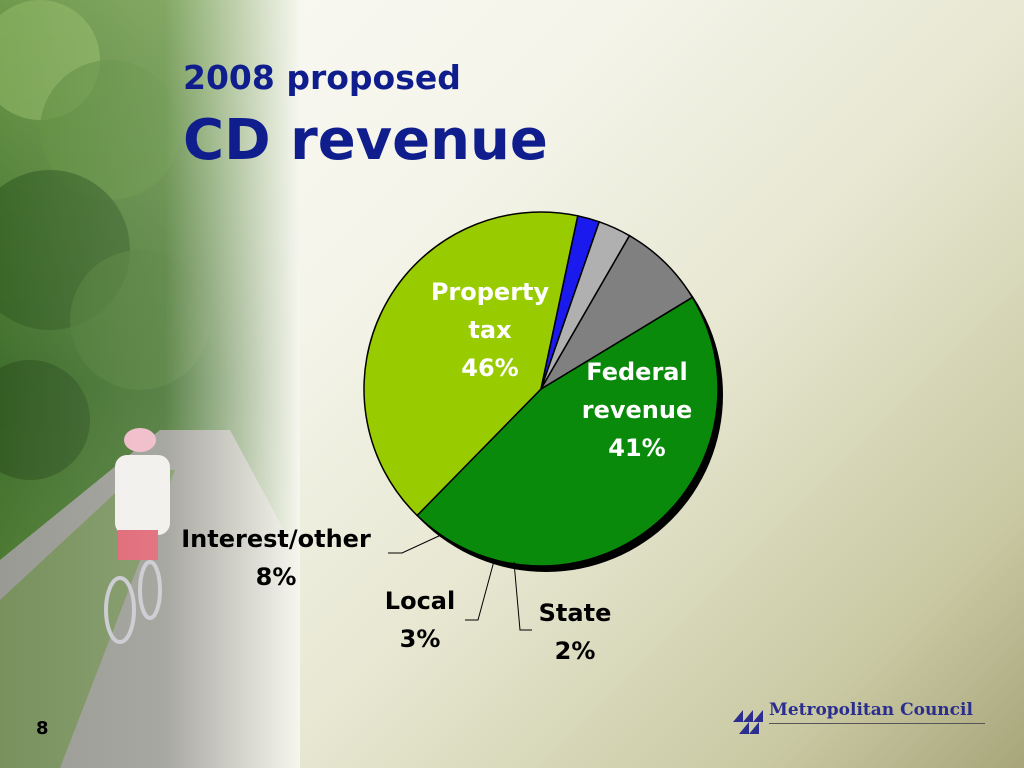  I want to click on leader-line-state, so click(522, 596).